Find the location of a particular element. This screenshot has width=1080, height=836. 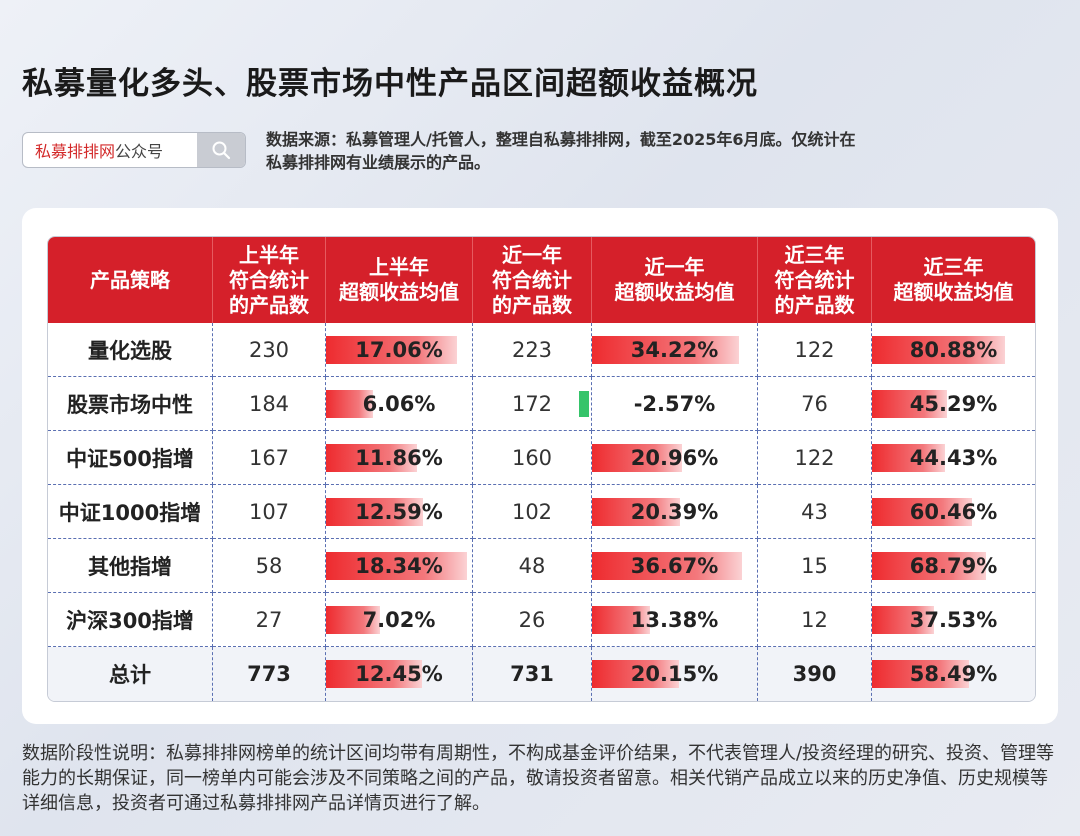

excess-cell: 20.15% is located at coordinates (675, 674).